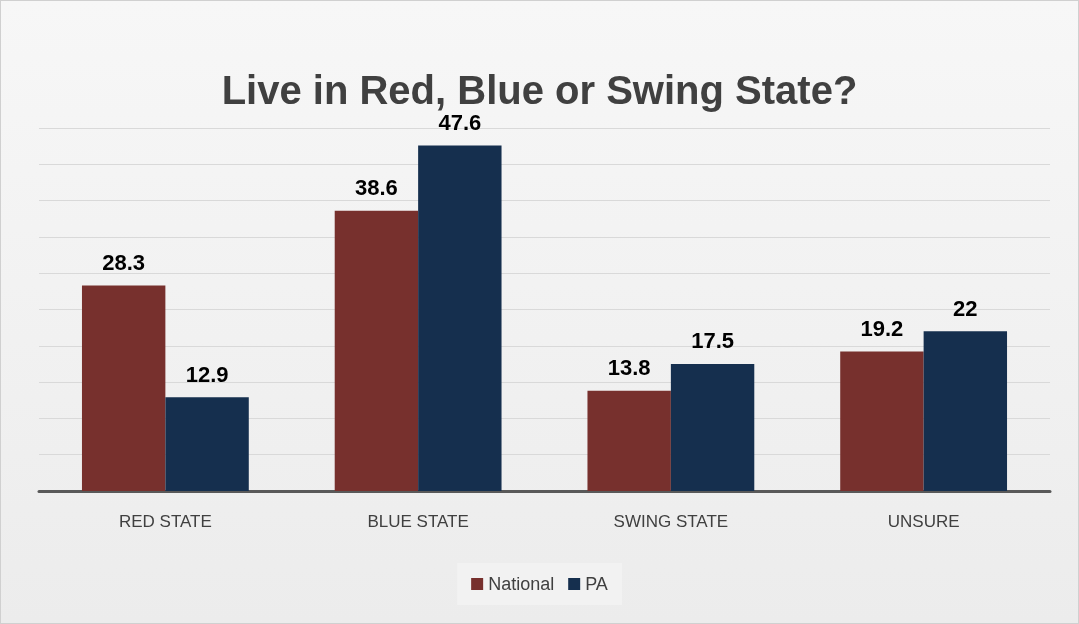  Describe the element at coordinates (207, 374) in the screenshot. I see `data-label: 12.9` at that location.